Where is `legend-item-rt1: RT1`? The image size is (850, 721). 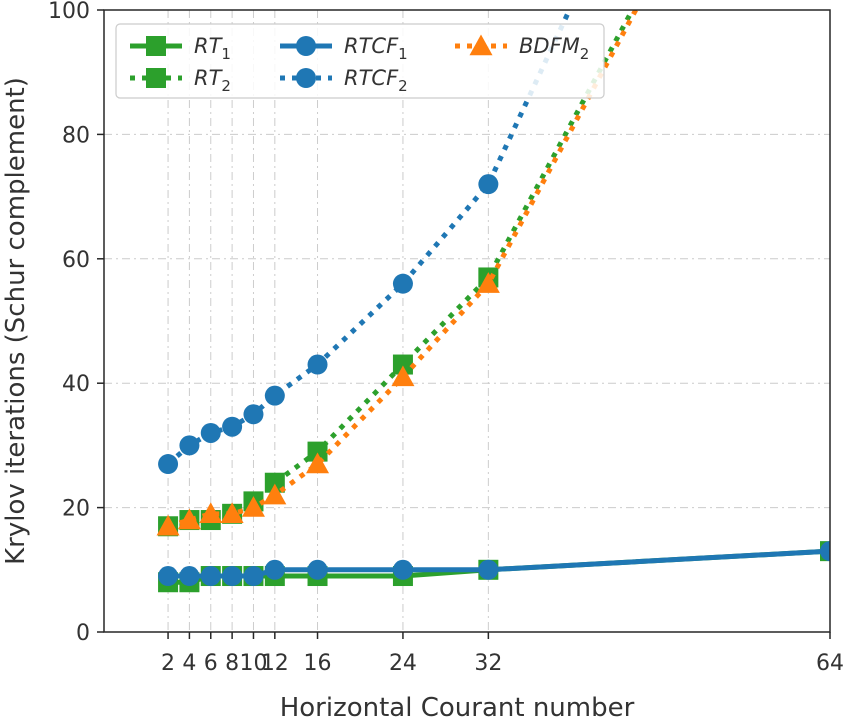 legend-item-rt1: RT1 is located at coordinates (180, 48).